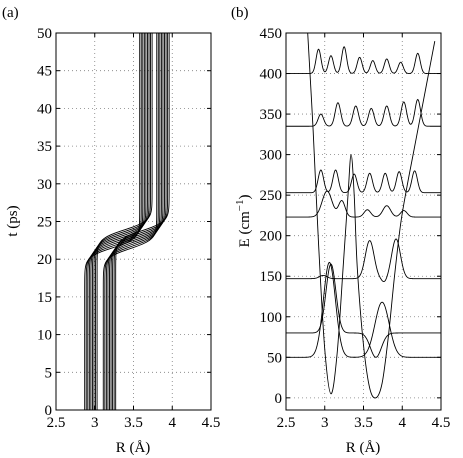 Image resolution: width=463 pixels, height=458 pixels. What do you see at coordinates (271, 196) in the screenshot?
I see `y-tick-label: 250` at bounding box center [271, 196].